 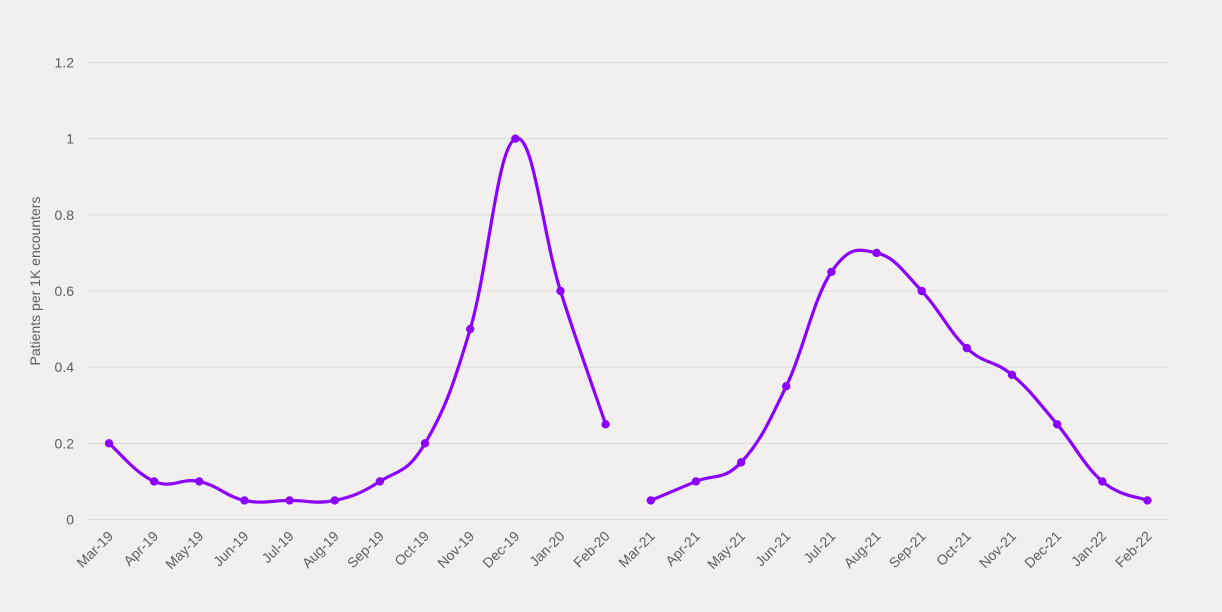 I want to click on x-tick-label: Jul-19, so click(x=277, y=547).